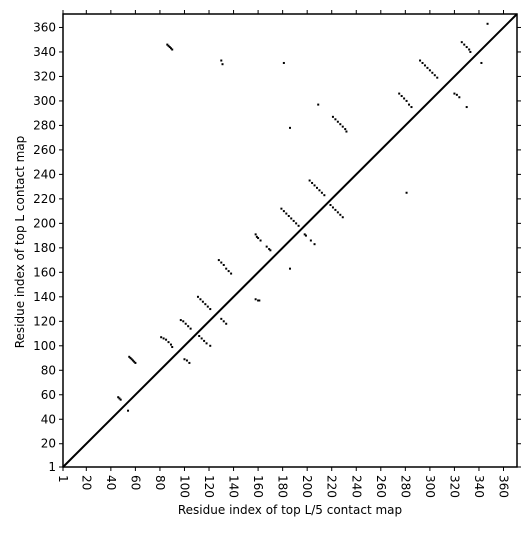 The image size is (531, 535). What do you see at coordinates (44, 150) in the screenshot?
I see `y-tick-label: 260` at bounding box center [44, 150].